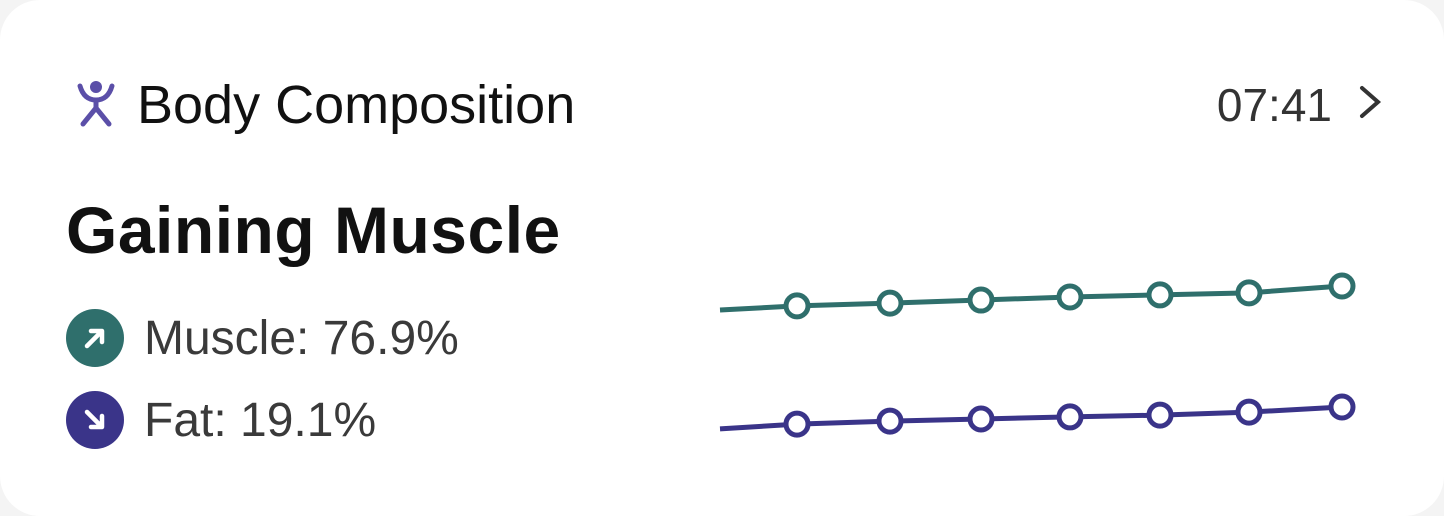 This screenshot has height=516, width=1444. What do you see at coordinates (1031, 418) in the screenshot?
I see `fat-series-line` at bounding box center [1031, 418].